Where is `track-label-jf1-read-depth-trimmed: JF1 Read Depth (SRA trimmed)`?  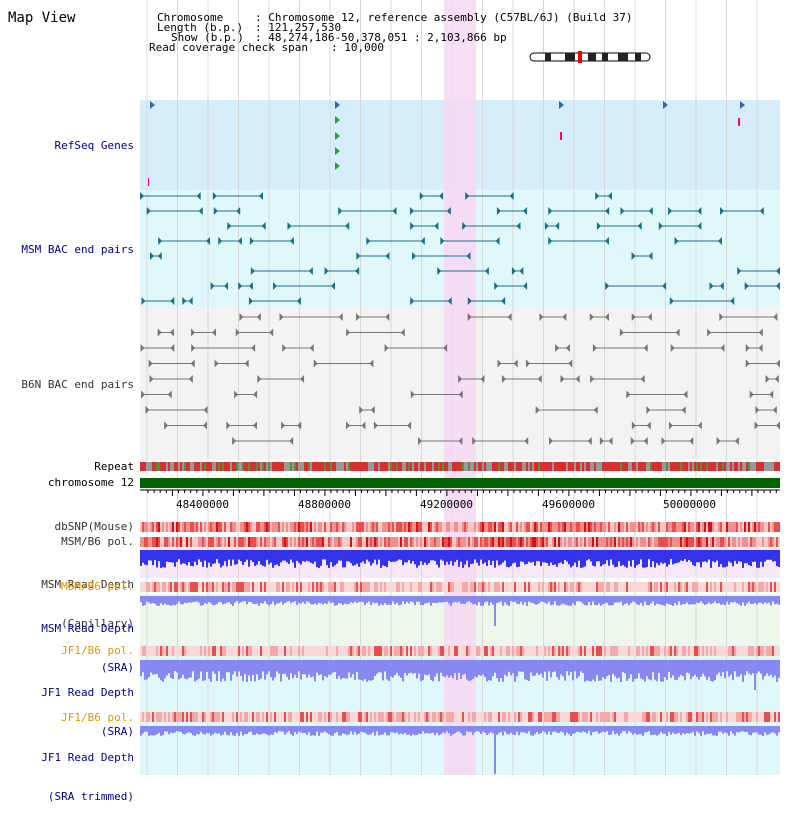 track-label-jf1-read-depth-trimmed: JF1 Read Depth (SRA trimmed) is located at coordinates (87, 777).